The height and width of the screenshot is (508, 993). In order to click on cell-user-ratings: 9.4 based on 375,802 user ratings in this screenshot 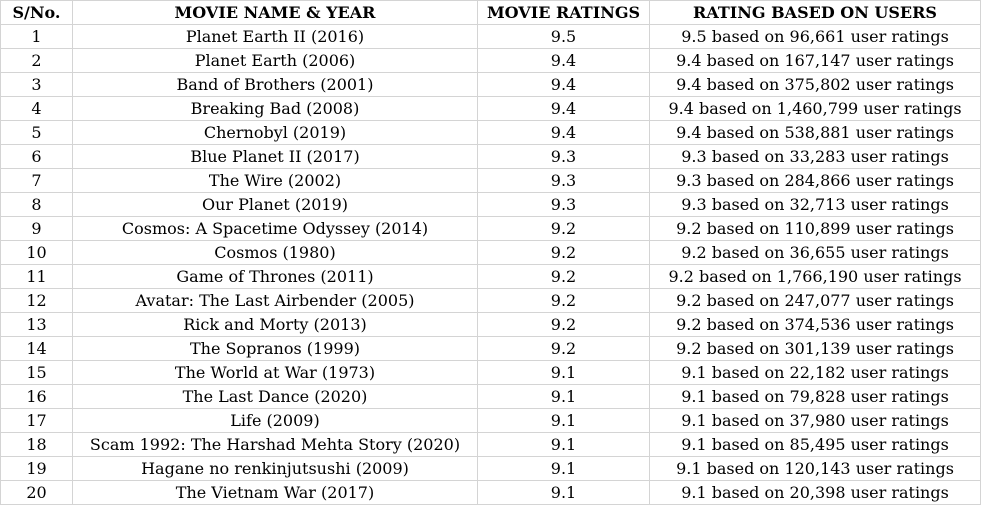, I will do `click(815, 84)`.